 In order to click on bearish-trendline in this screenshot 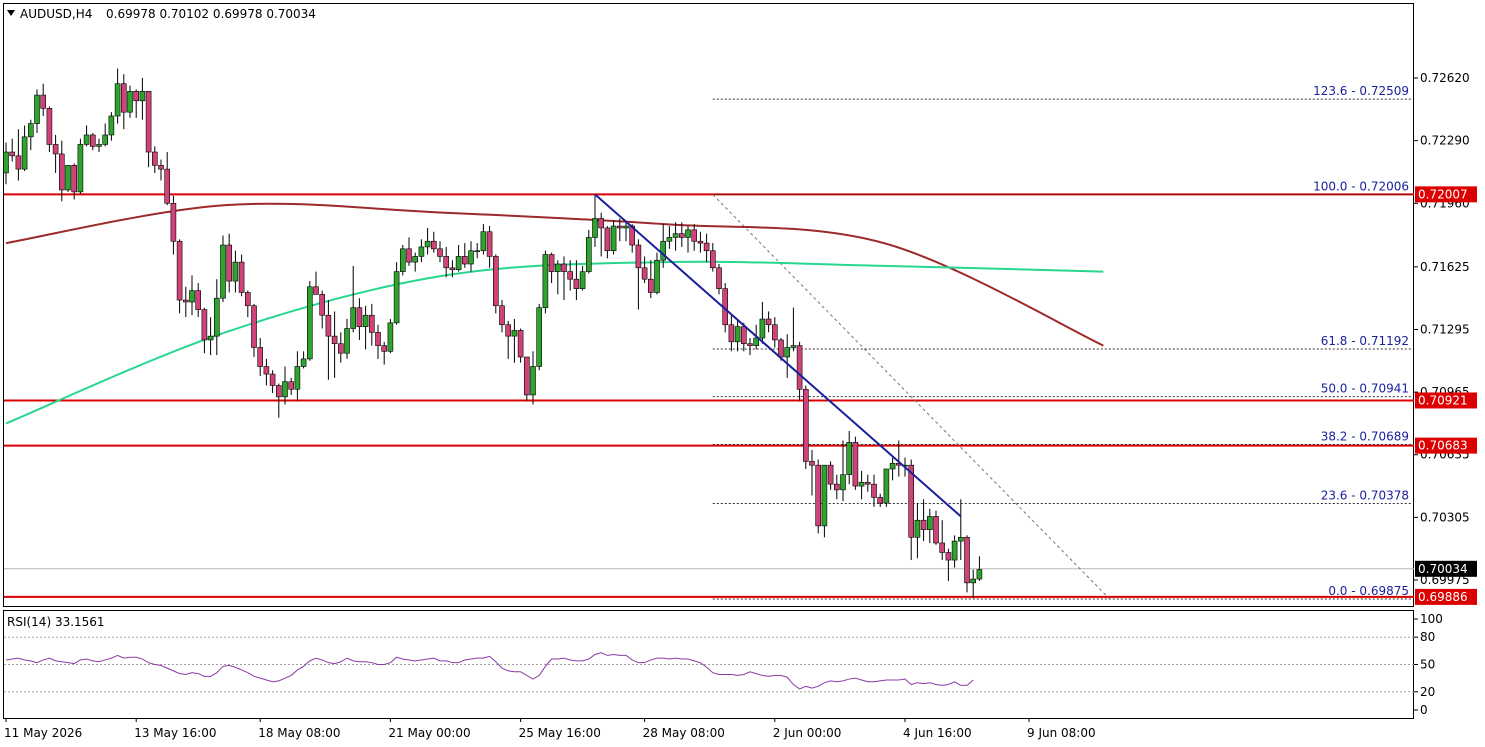, I will do `click(778, 355)`.